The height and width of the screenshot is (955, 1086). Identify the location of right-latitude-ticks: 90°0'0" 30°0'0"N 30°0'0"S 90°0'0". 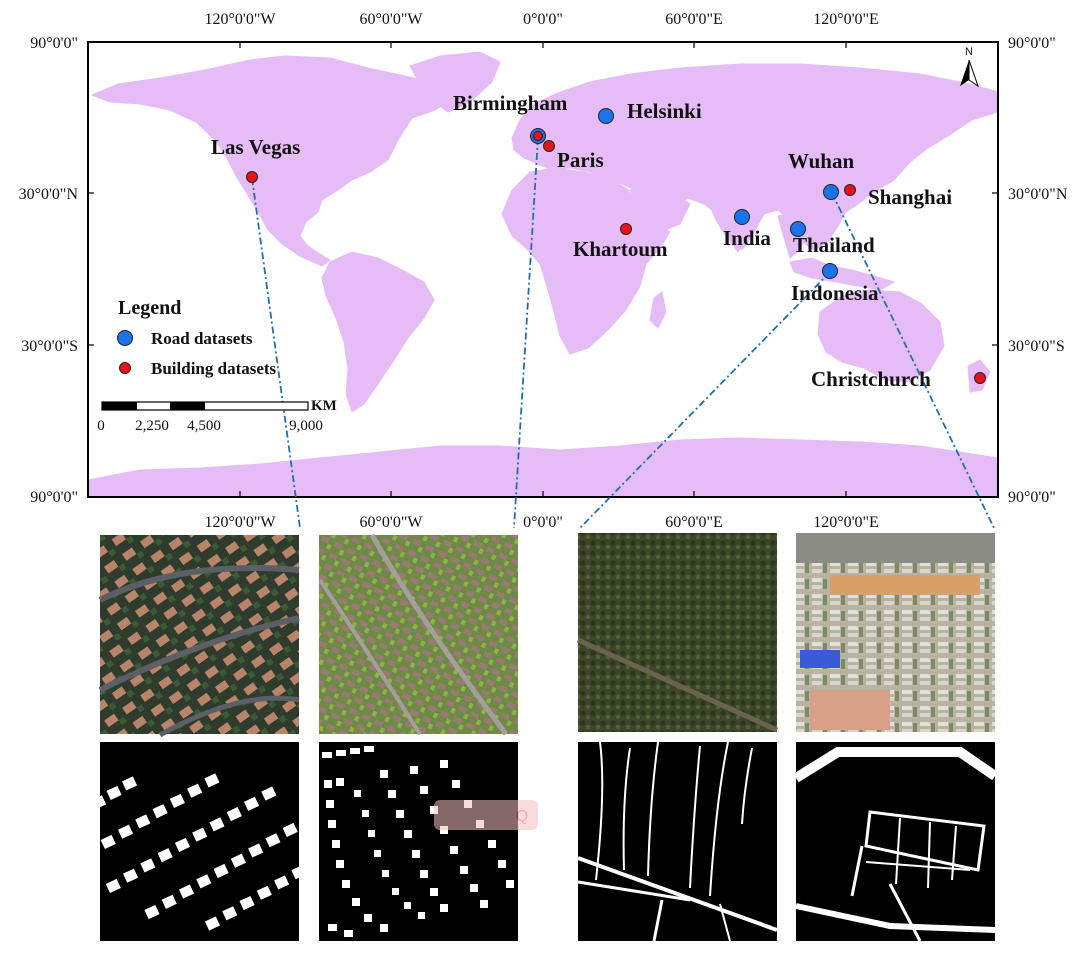
(1038, 270).